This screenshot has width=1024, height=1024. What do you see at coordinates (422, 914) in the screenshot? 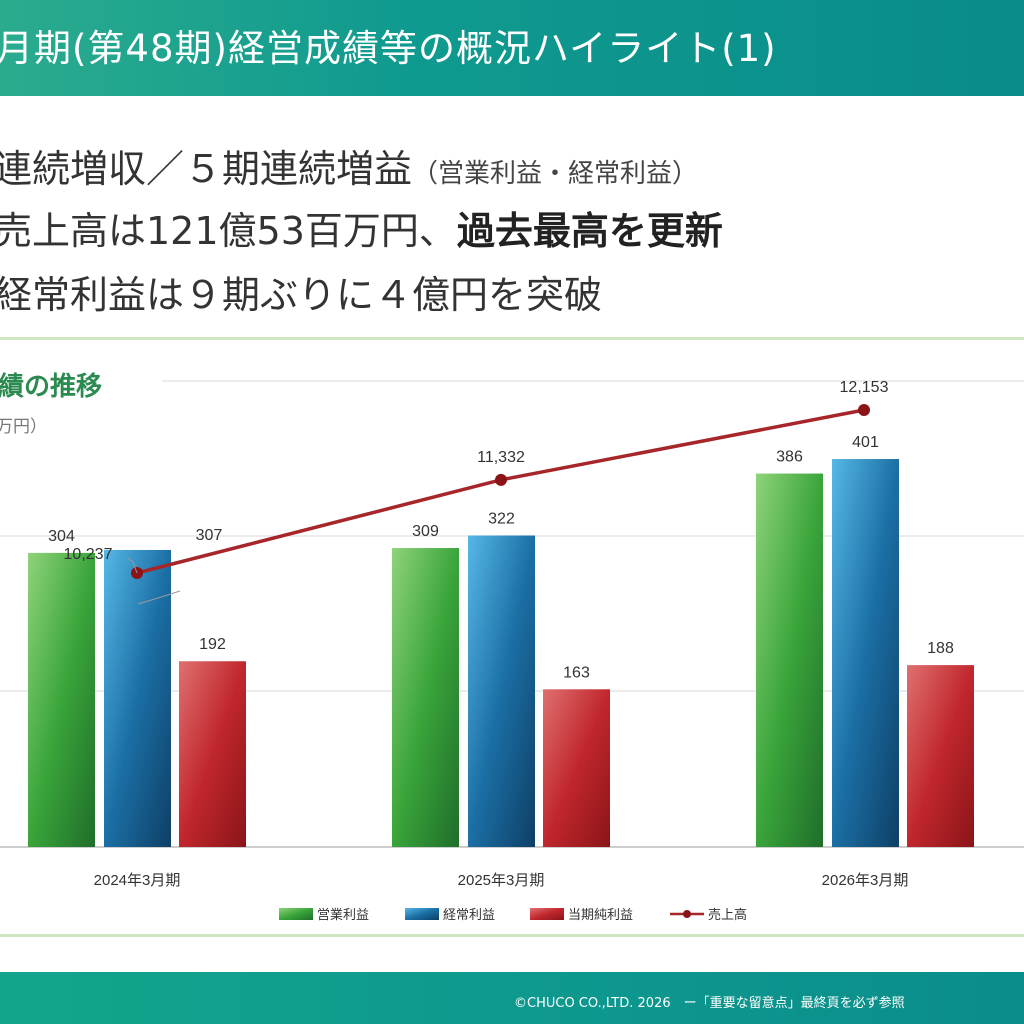
I see `legend-ordinary-profit-swatch` at bounding box center [422, 914].